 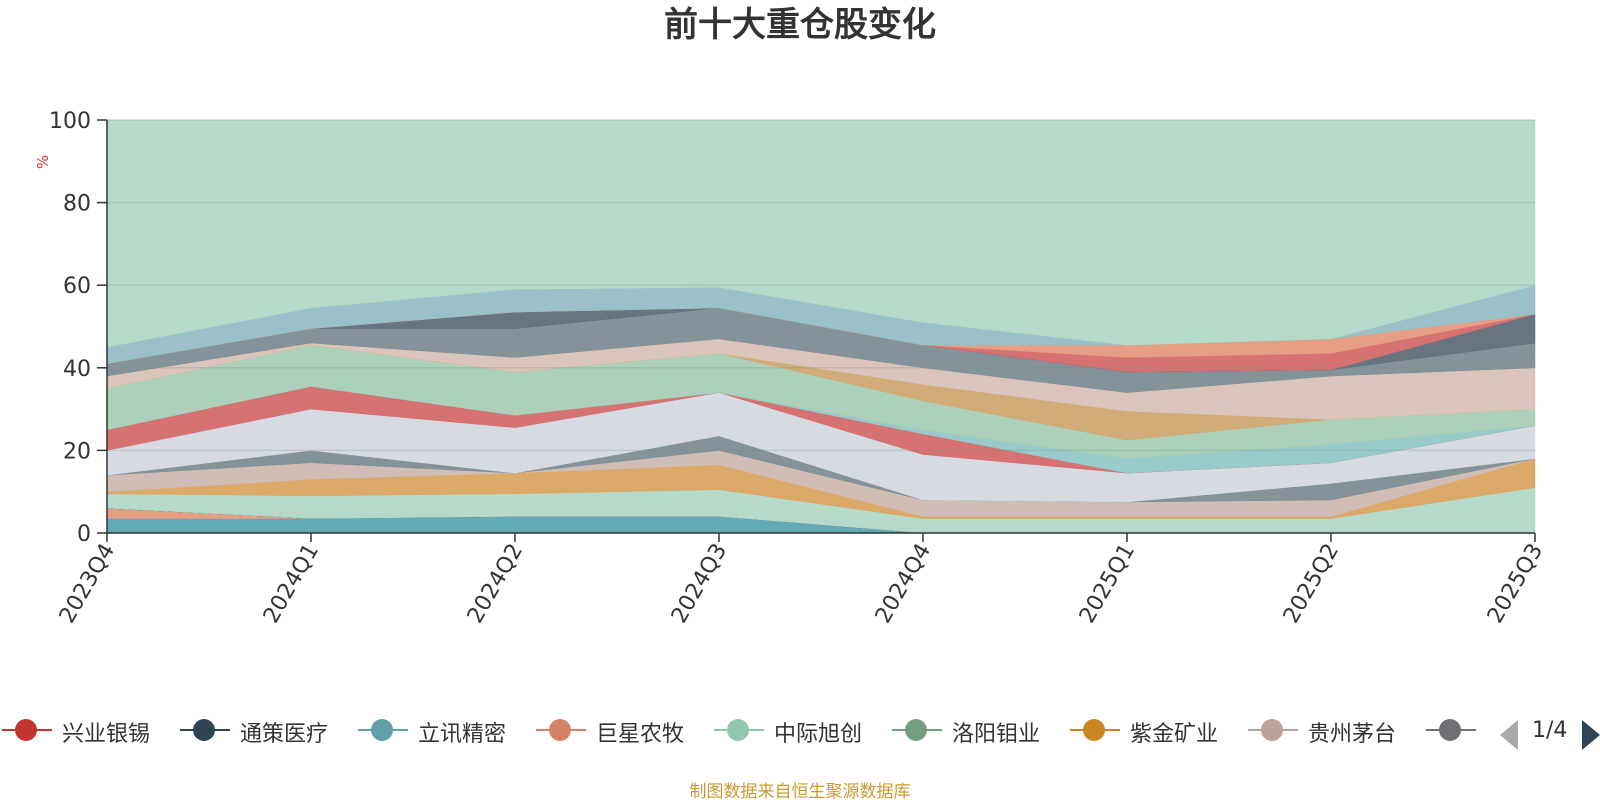 What do you see at coordinates (291, 584) in the screenshot?
I see `x-tick-label: 2024Q1` at bounding box center [291, 584].